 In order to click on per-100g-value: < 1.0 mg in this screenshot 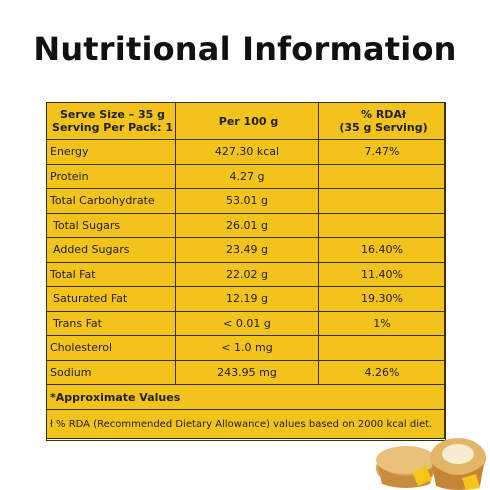, I will do `click(247, 348)`.